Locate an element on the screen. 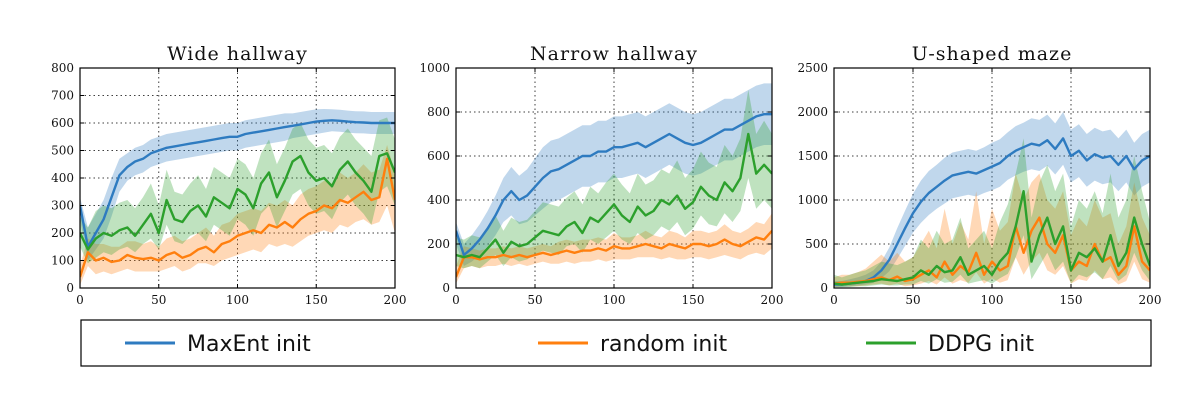  legend-label: random init is located at coordinates (663, 344).